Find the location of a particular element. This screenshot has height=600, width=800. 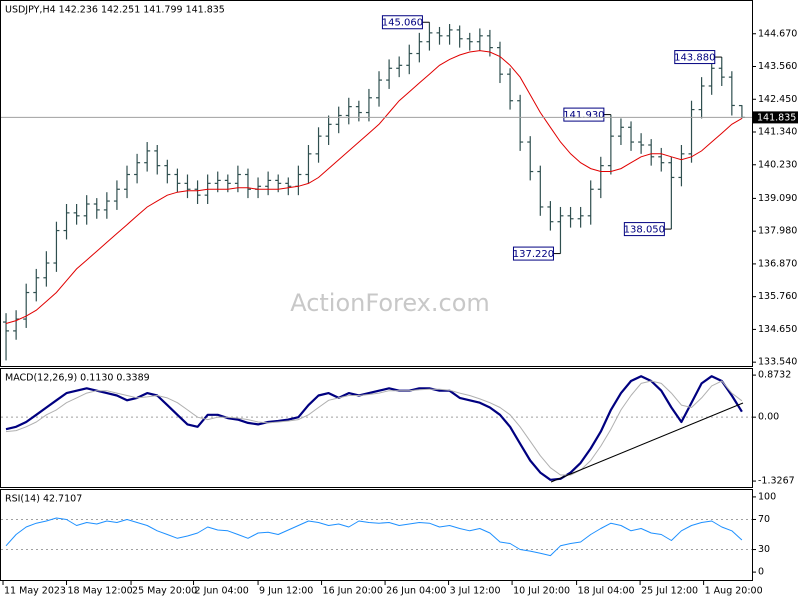

x-tick-label: 16 Jun 20:00 is located at coordinates (353, 591).